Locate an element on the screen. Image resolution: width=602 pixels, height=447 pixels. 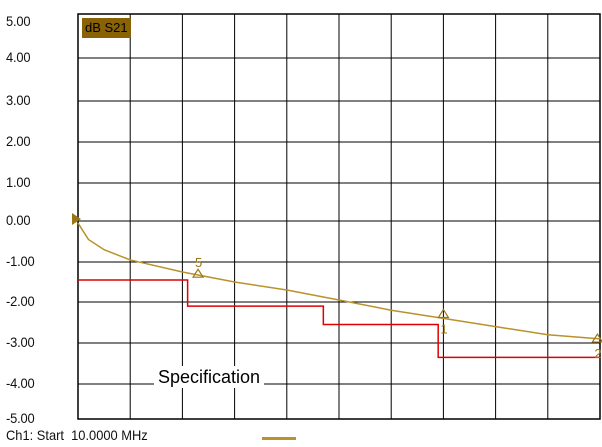
y-tick-label: -4.00 is located at coordinates (20, 383).